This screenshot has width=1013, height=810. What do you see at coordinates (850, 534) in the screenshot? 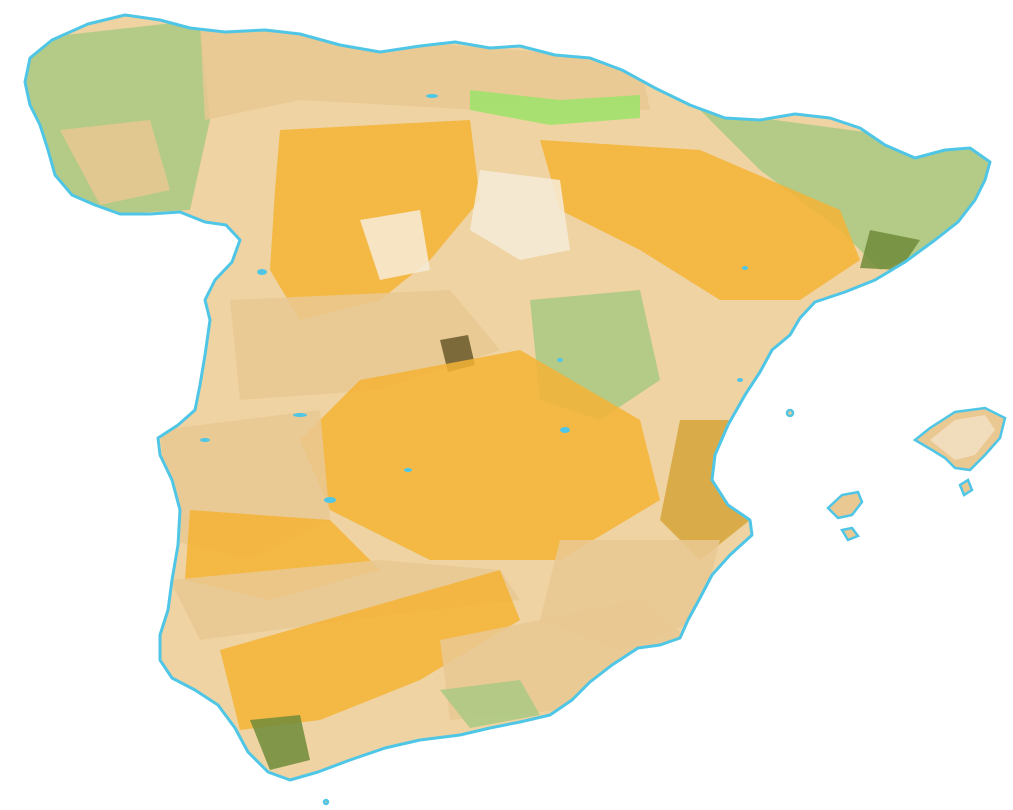
I see `formentera-island` at bounding box center [850, 534].